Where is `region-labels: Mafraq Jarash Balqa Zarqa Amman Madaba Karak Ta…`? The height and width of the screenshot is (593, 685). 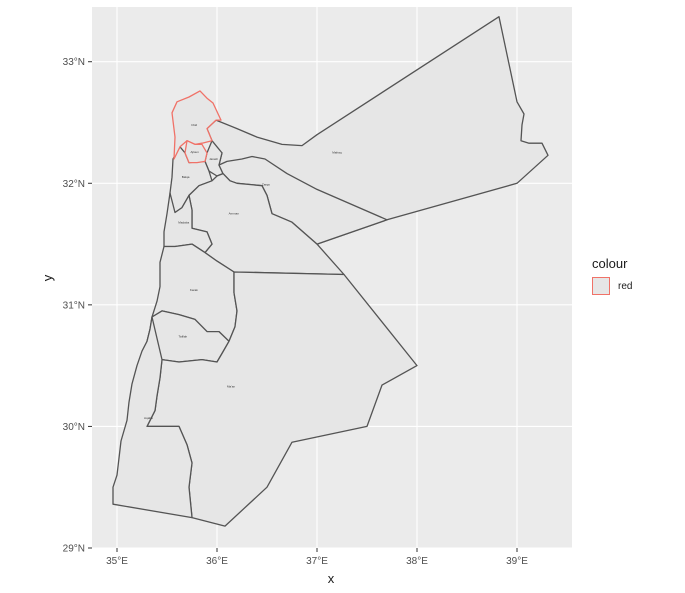
region-labels: Mafraq Jarash Balqa Zarqa Amman Madaba Karak Ta… is located at coordinates (243, 271).